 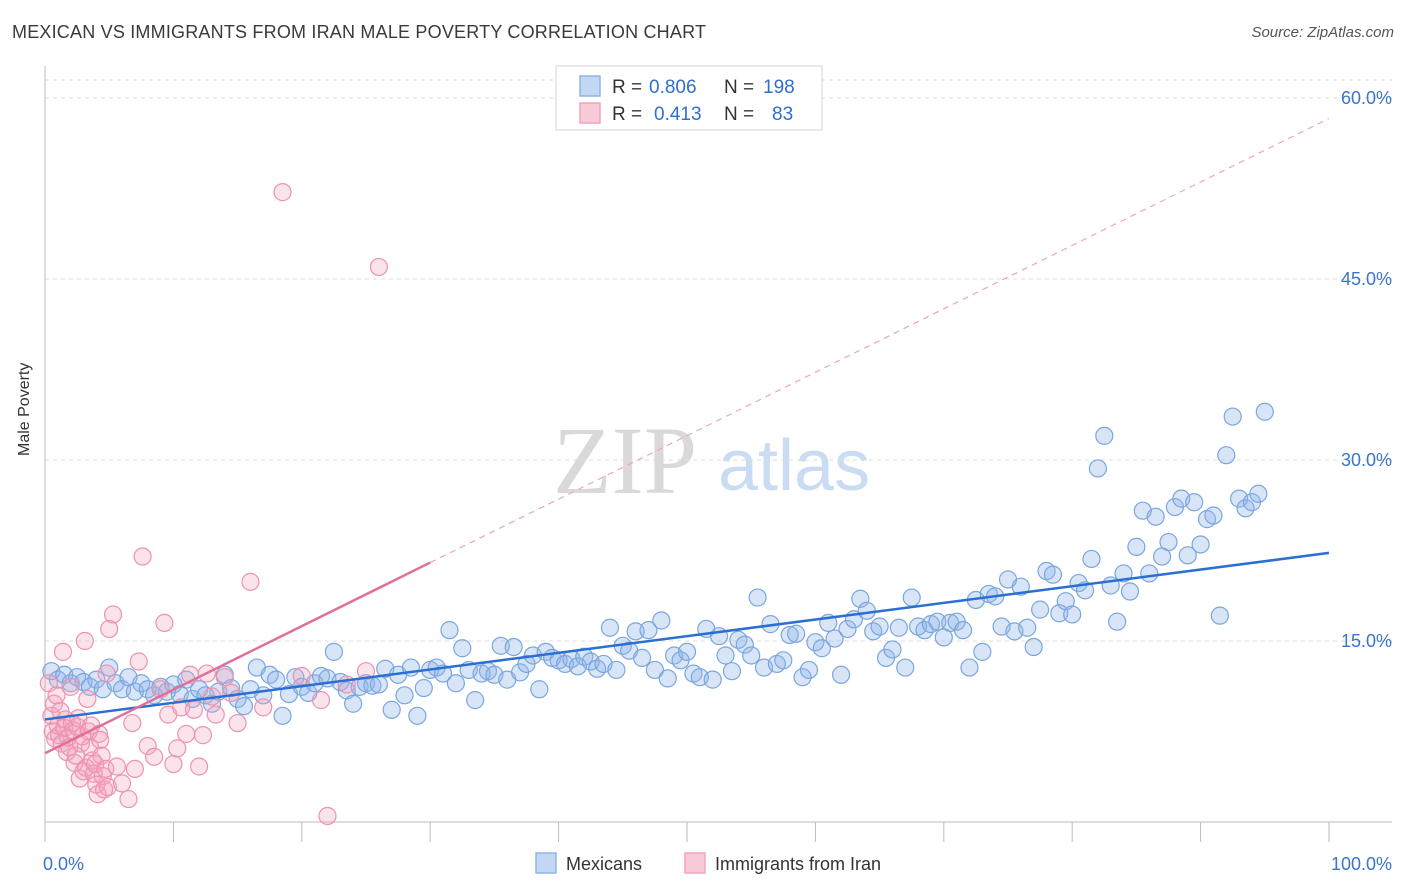 What do you see at coordinates (604, 864) in the screenshot?
I see `legend-item-mexicans: Mexicans` at bounding box center [604, 864].